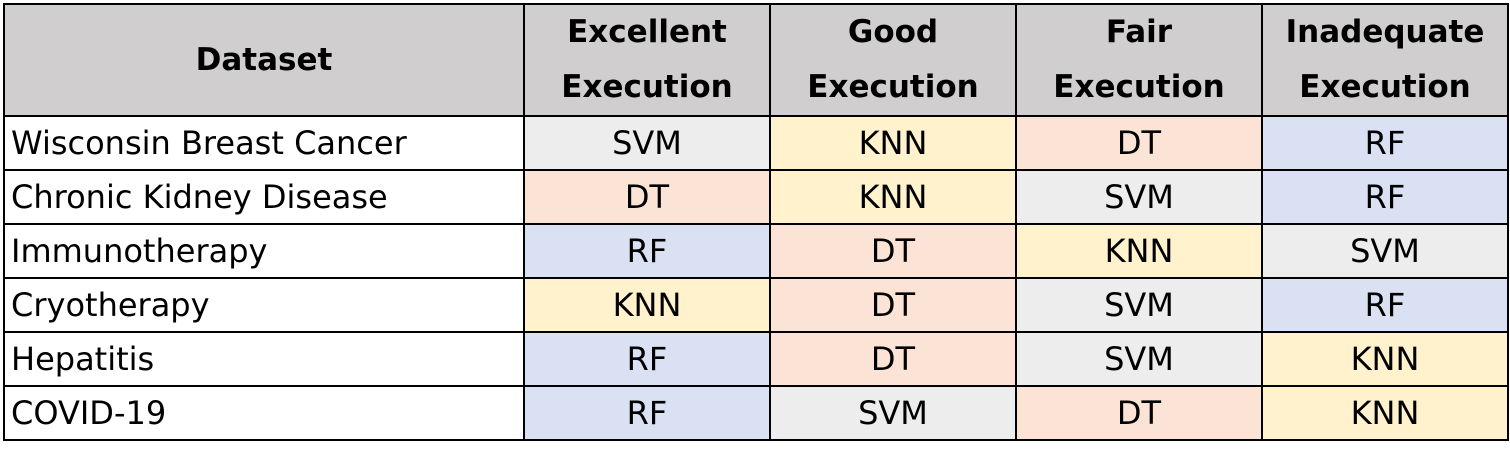 Image resolution: width=1510 pixels, height=457 pixels. What do you see at coordinates (264, 143) in the screenshot?
I see `dataset-cell: Wisconsin Breast Cancer` at bounding box center [264, 143].